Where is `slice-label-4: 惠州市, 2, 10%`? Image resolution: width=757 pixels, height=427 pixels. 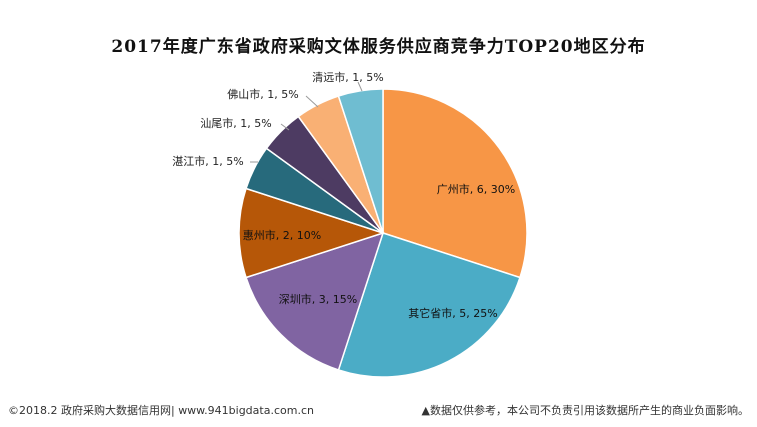
slice-label-4: 惠州市, 2, 10% is located at coordinates (282, 235).